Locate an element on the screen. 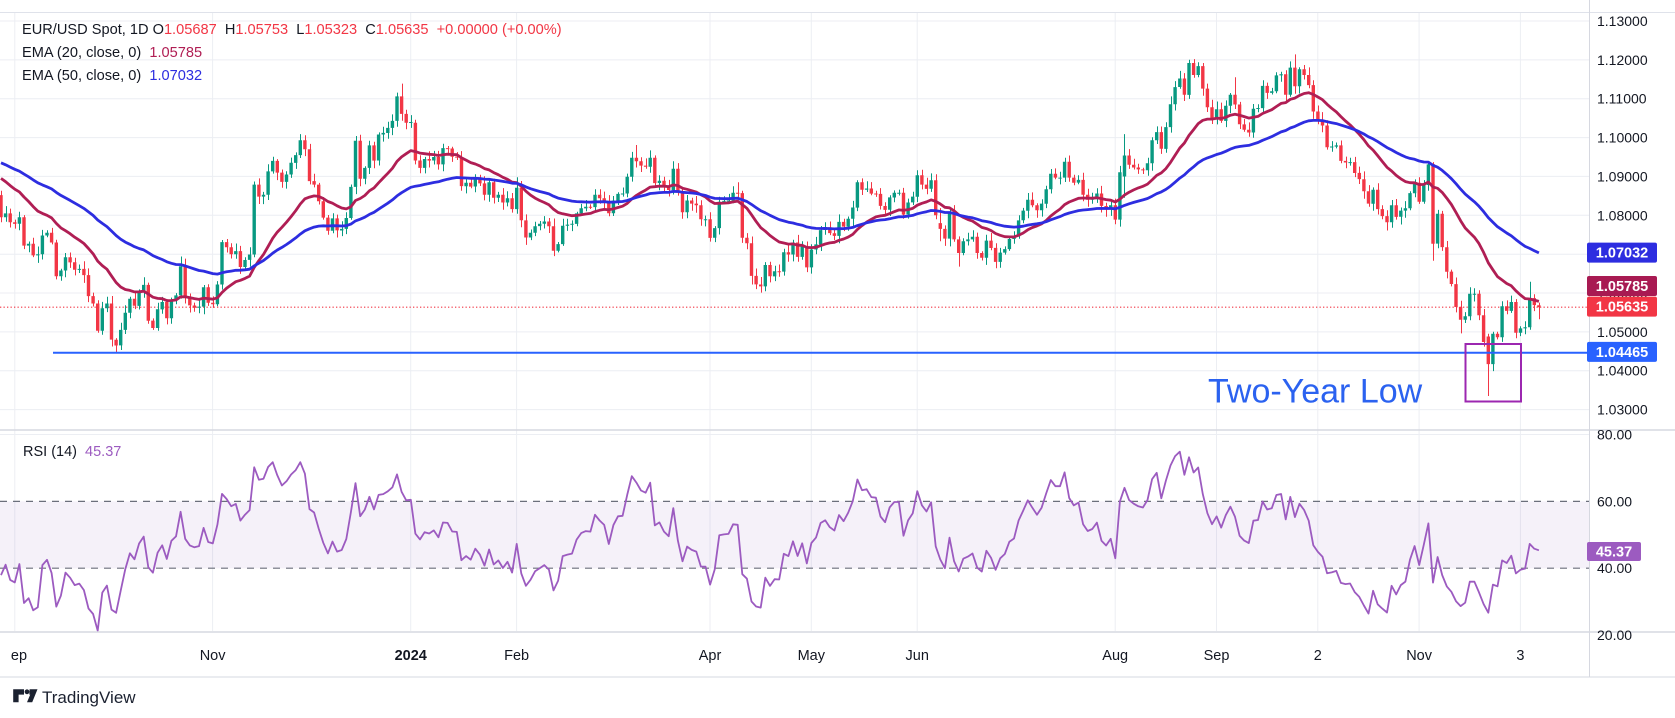 The width and height of the screenshot is (1675, 718). svg-text: 1.12000 is located at coordinates (1622, 60).